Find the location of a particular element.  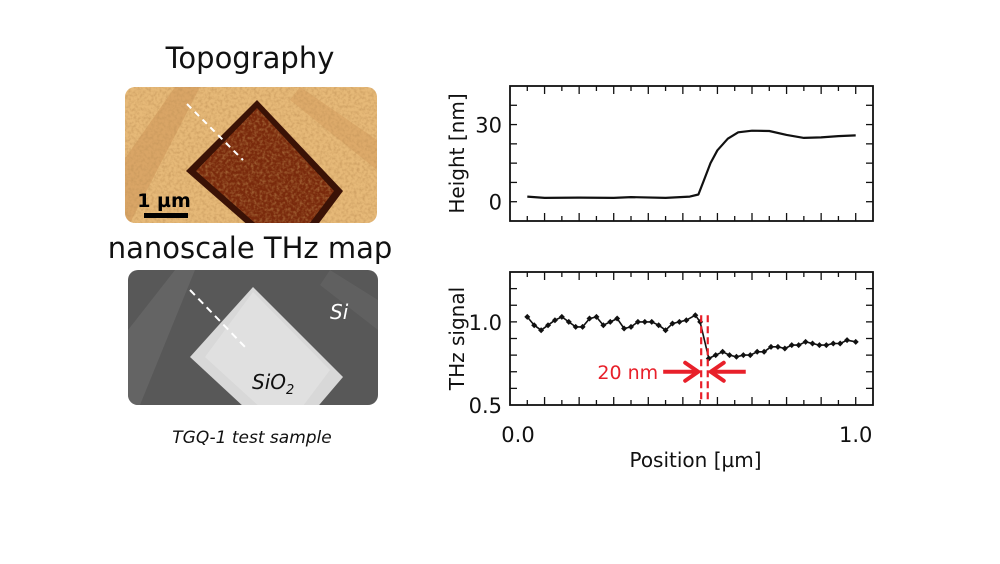

y-axis-label: Height [nm] is located at coordinates (457, 153).